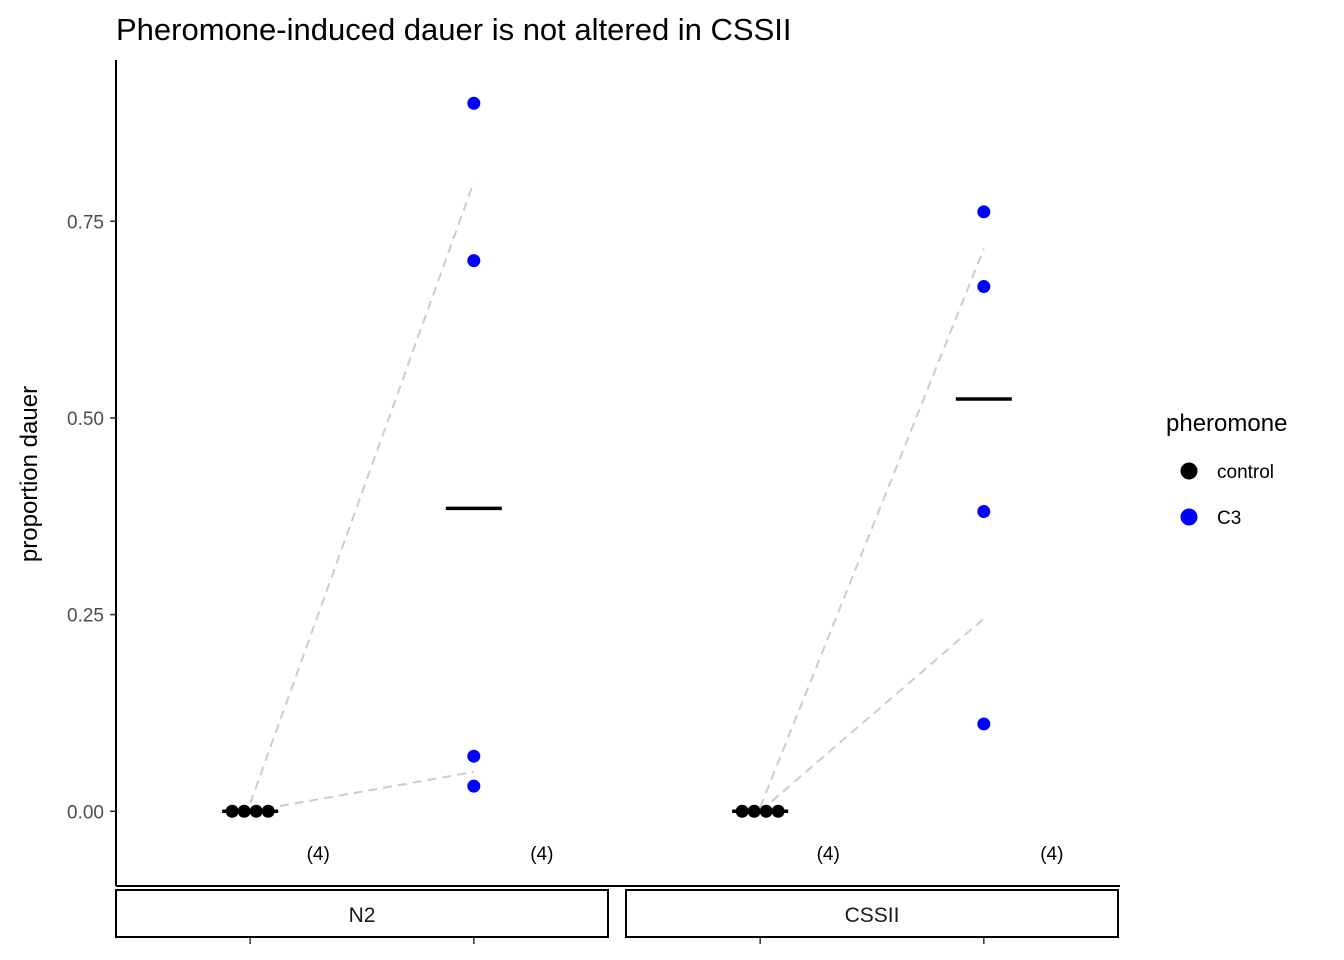 This screenshot has width=1344, height=960. I want to click on strip-label: N2, so click(362, 915).